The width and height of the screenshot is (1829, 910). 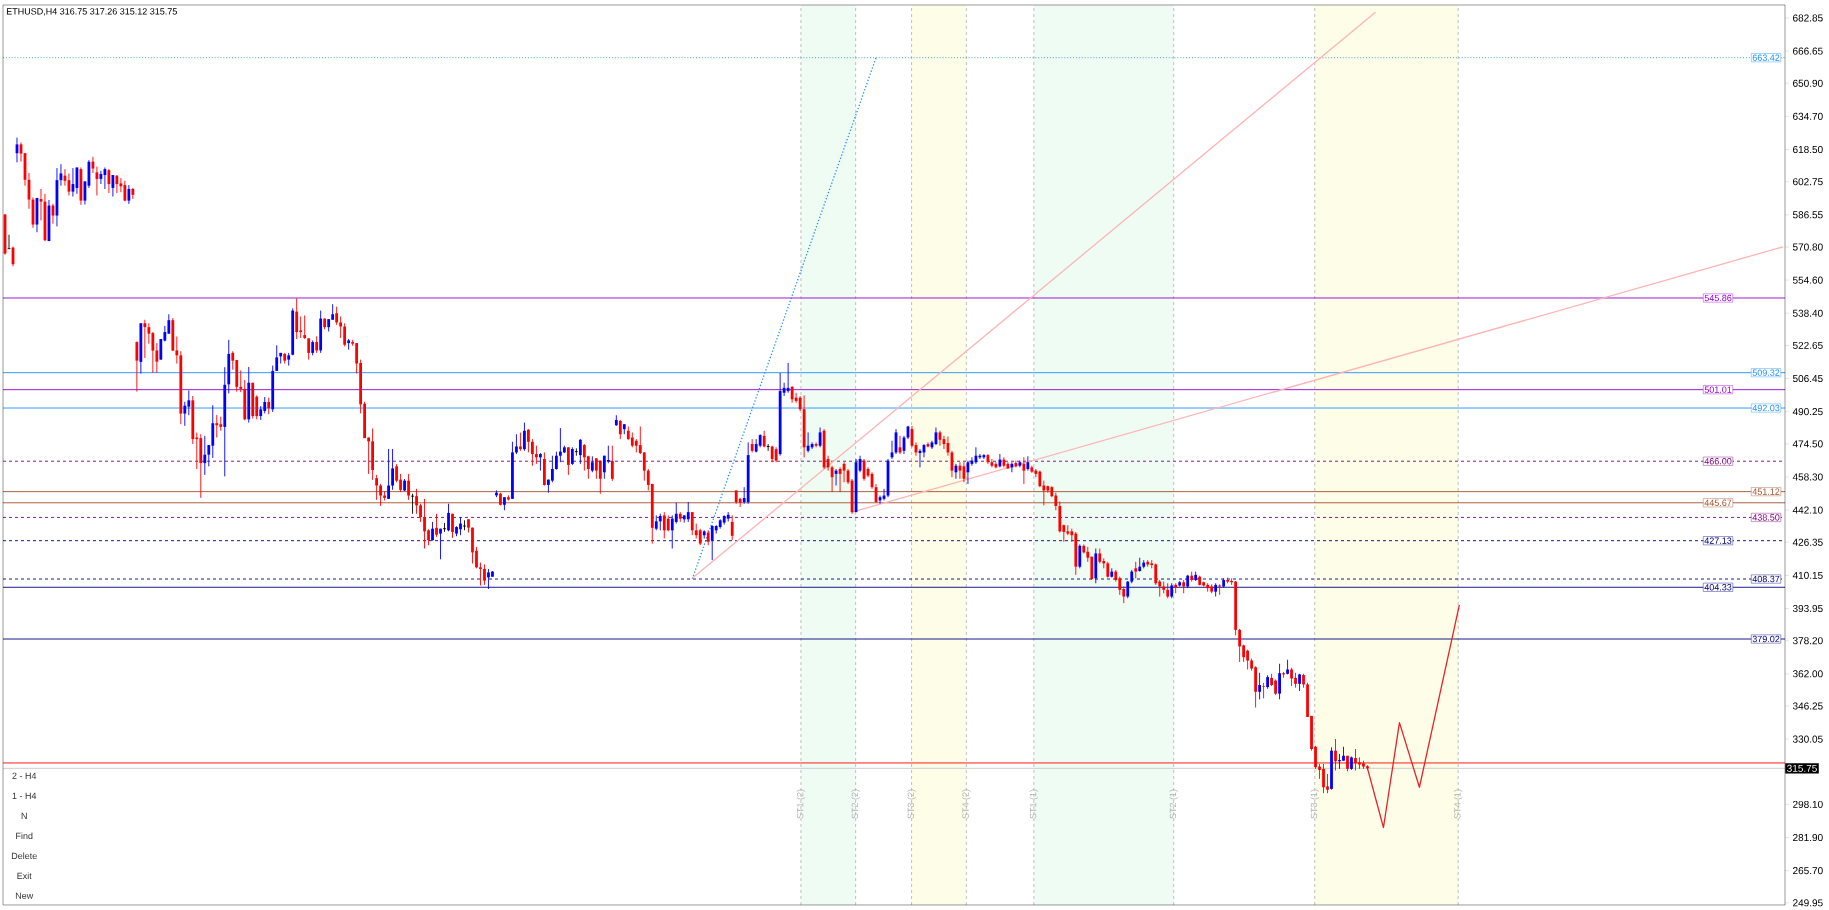 What do you see at coordinates (1807, 477) in the screenshot?
I see `y-tick-label: 458.30` at bounding box center [1807, 477].